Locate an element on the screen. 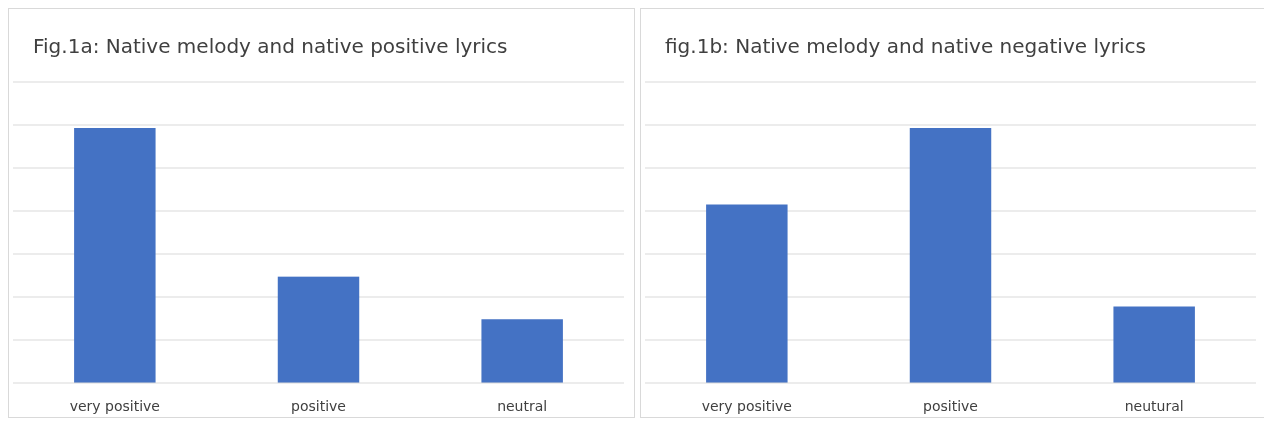  x-tick-label: neutural is located at coordinates (1154, 406).